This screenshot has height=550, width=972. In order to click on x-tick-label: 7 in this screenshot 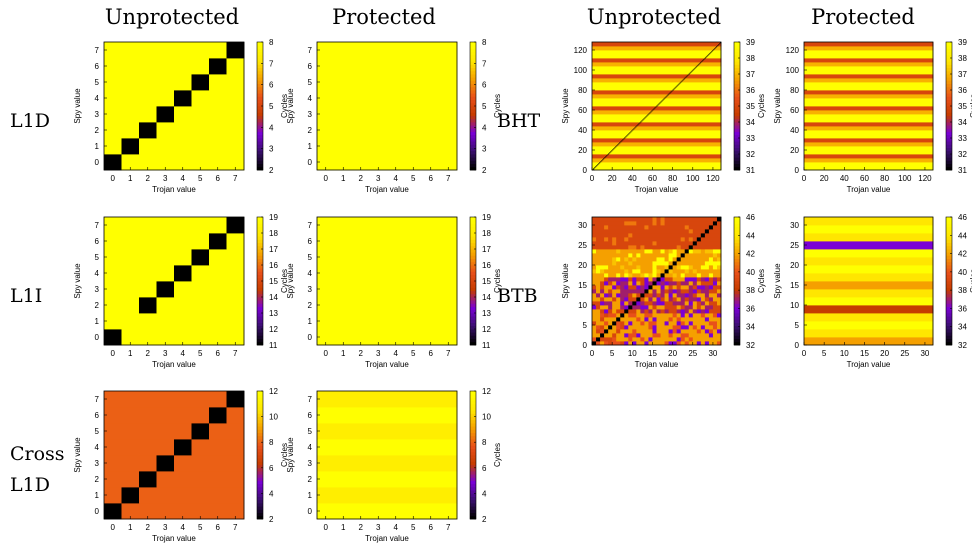, I will do `click(235, 353)`.